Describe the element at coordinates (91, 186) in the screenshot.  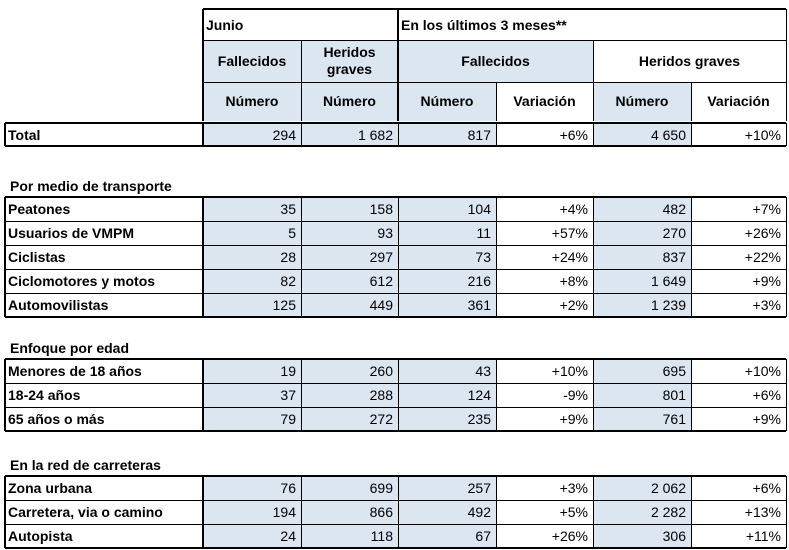
I see `section-title: Por medio de transporte` at that location.